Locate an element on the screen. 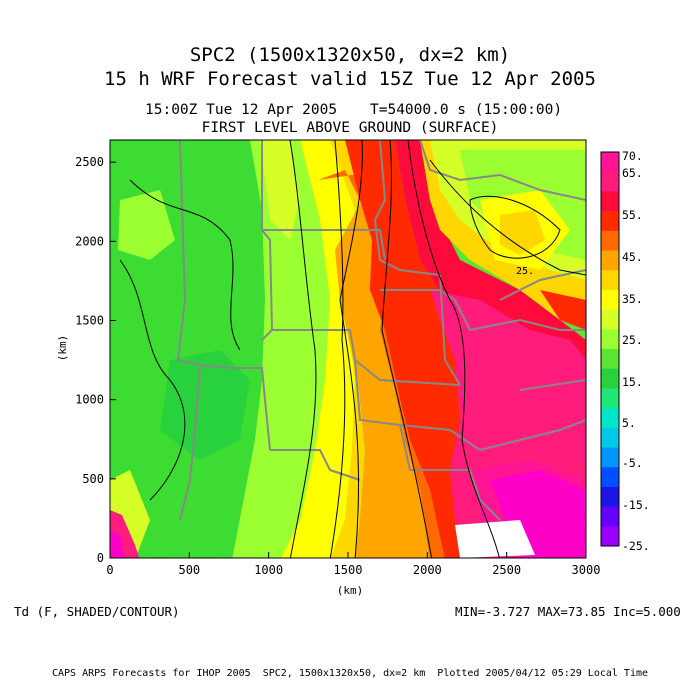 Image resolution: width=700 pixels, height=700 pixels. x-tick-label: 2000 is located at coordinates (427, 570).